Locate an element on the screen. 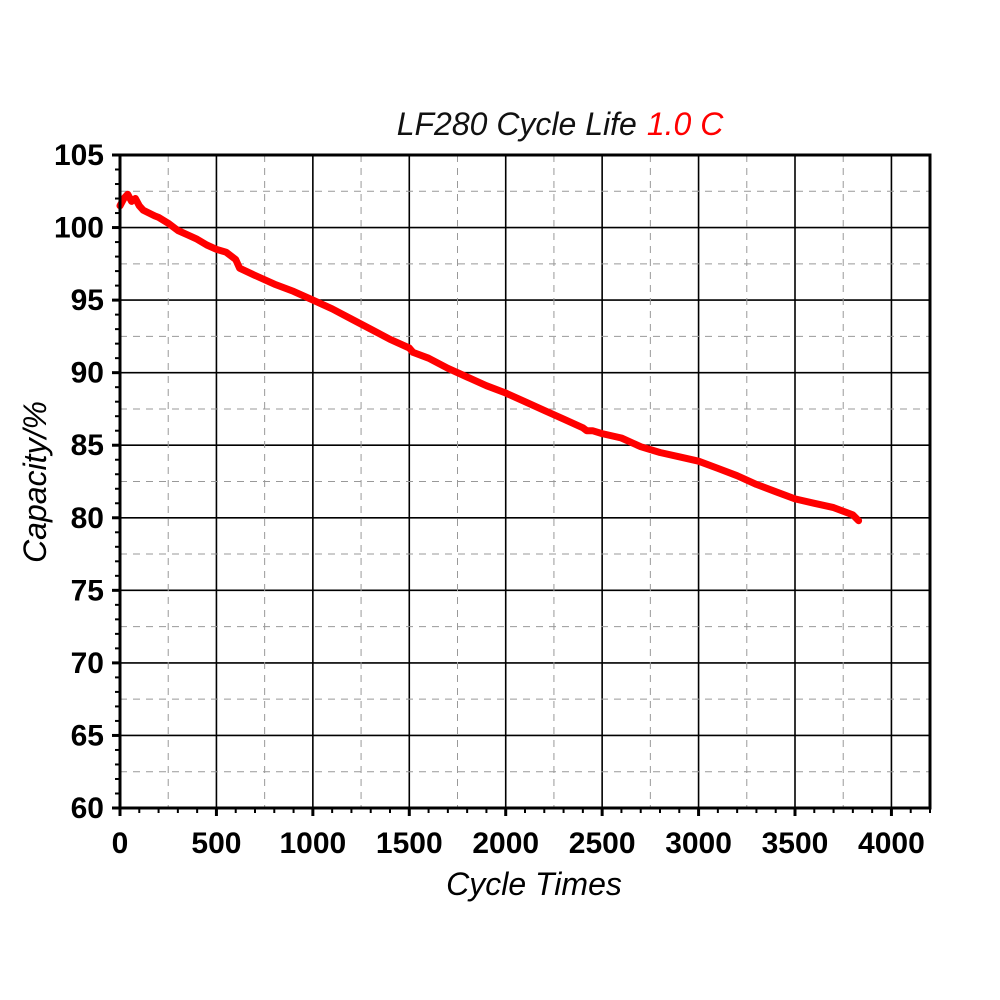 Image resolution: width=1000 pixels, height=1000 pixels. y-tick-label: 70 is located at coordinates (87, 663).